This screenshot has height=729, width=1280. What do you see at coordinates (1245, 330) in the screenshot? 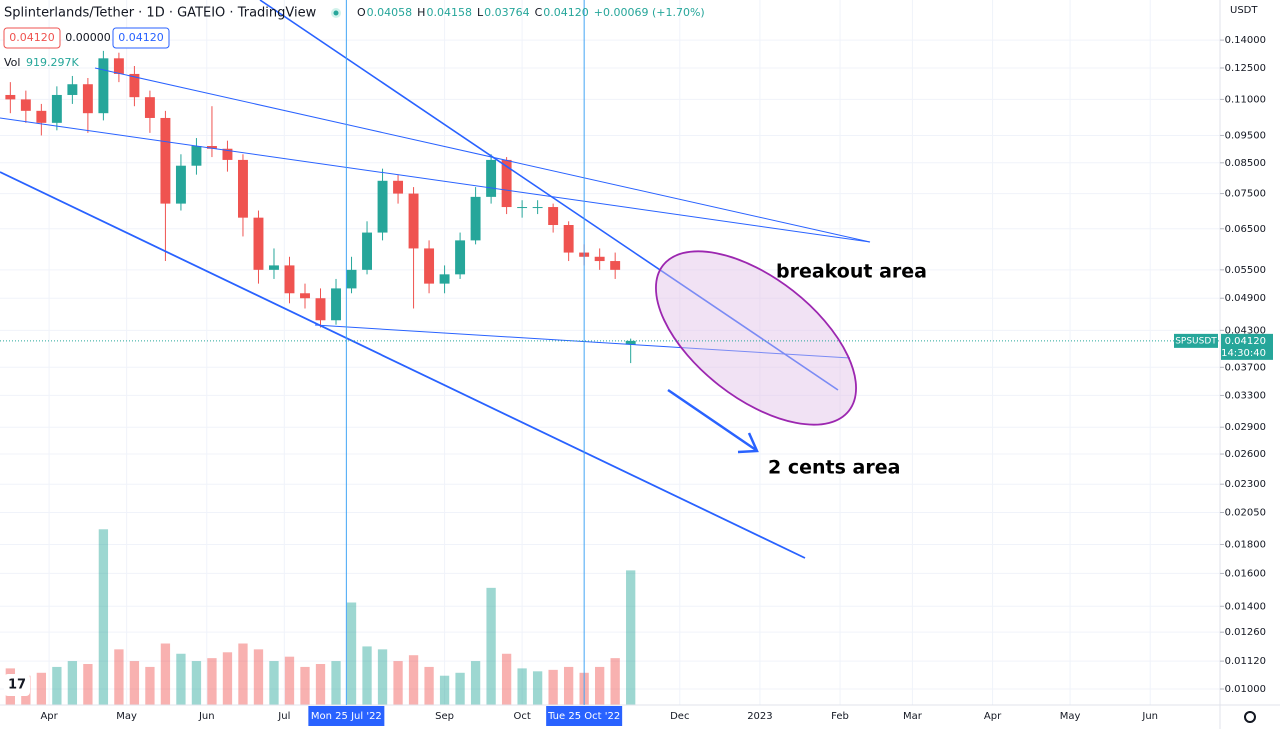
I see `y-tick-label: 0.04300` at bounding box center [1245, 330].